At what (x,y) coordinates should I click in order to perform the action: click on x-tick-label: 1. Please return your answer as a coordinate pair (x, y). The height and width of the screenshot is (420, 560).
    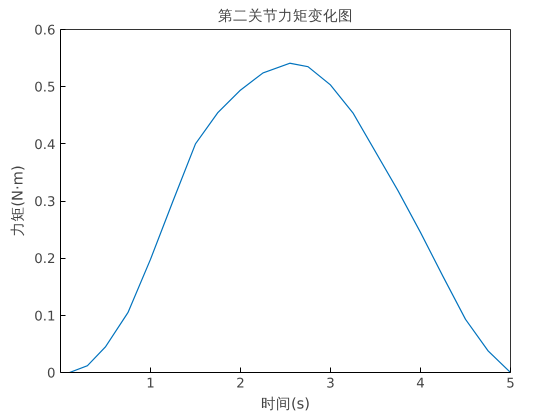
    Looking at the image, I should click on (150, 384).